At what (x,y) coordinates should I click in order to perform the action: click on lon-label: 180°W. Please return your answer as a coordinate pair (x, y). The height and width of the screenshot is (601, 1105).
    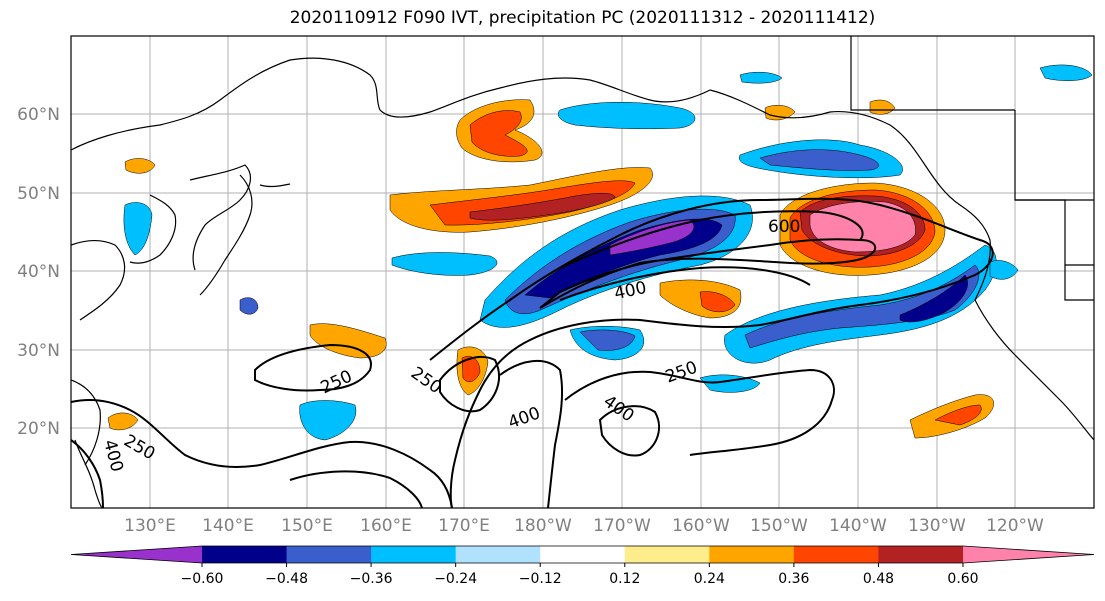
    Looking at the image, I should click on (543, 526).